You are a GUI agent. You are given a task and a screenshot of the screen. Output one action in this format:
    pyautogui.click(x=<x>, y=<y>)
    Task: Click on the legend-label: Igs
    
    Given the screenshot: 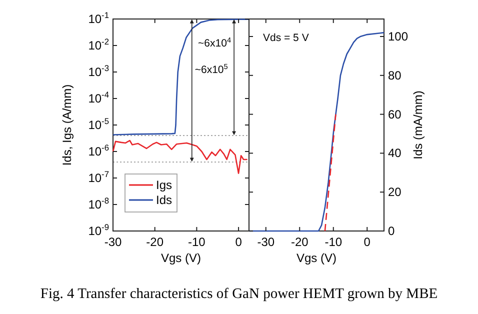 What is the action you would take?
    pyautogui.click(x=164, y=185)
    